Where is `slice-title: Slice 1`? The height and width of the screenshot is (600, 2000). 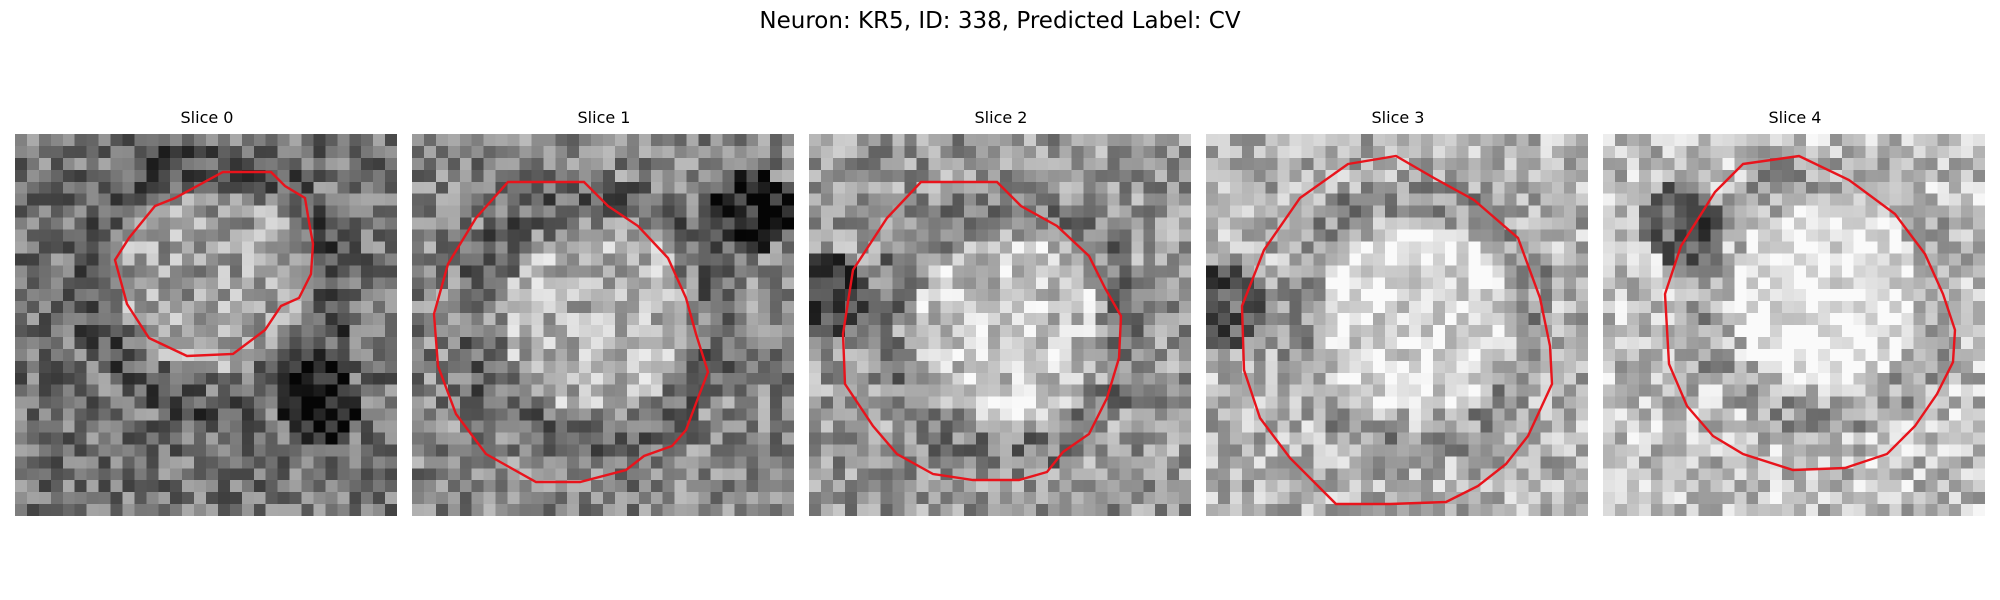
slice-title: Slice 1 is located at coordinates (604, 117).